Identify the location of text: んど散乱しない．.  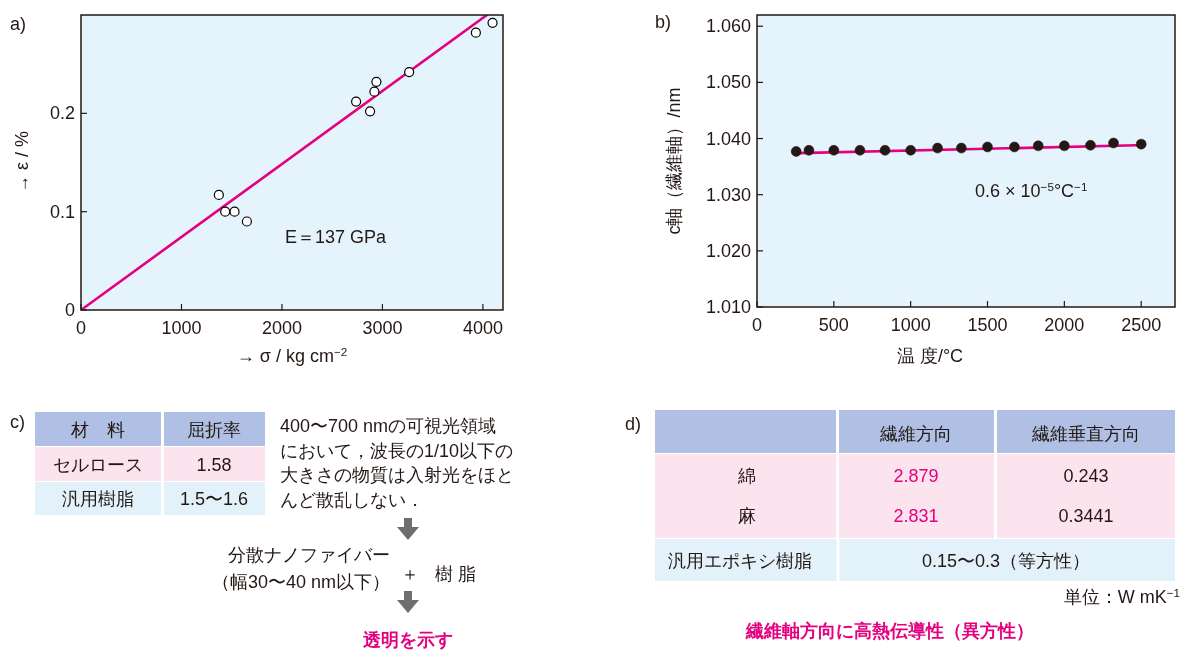
(352, 500).